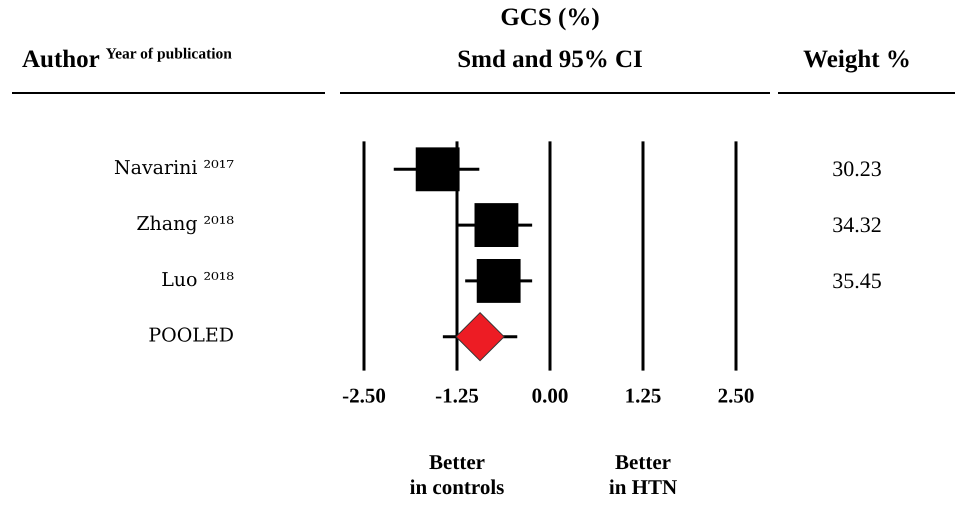  What do you see at coordinates (174, 168) in the screenshot?
I see `y-tick-label: Navarini ²⁰¹⁷` at bounding box center [174, 168].